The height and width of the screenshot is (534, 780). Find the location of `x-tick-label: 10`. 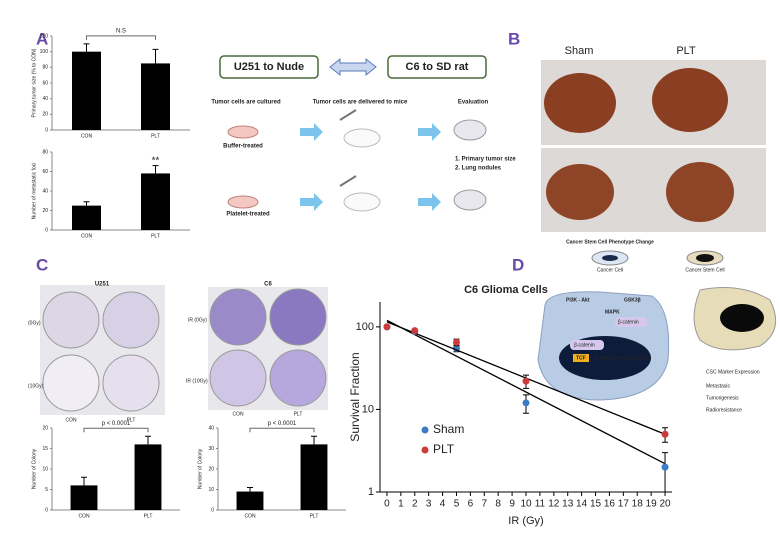

x-tick-label: 10 is located at coordinates (526, 504).